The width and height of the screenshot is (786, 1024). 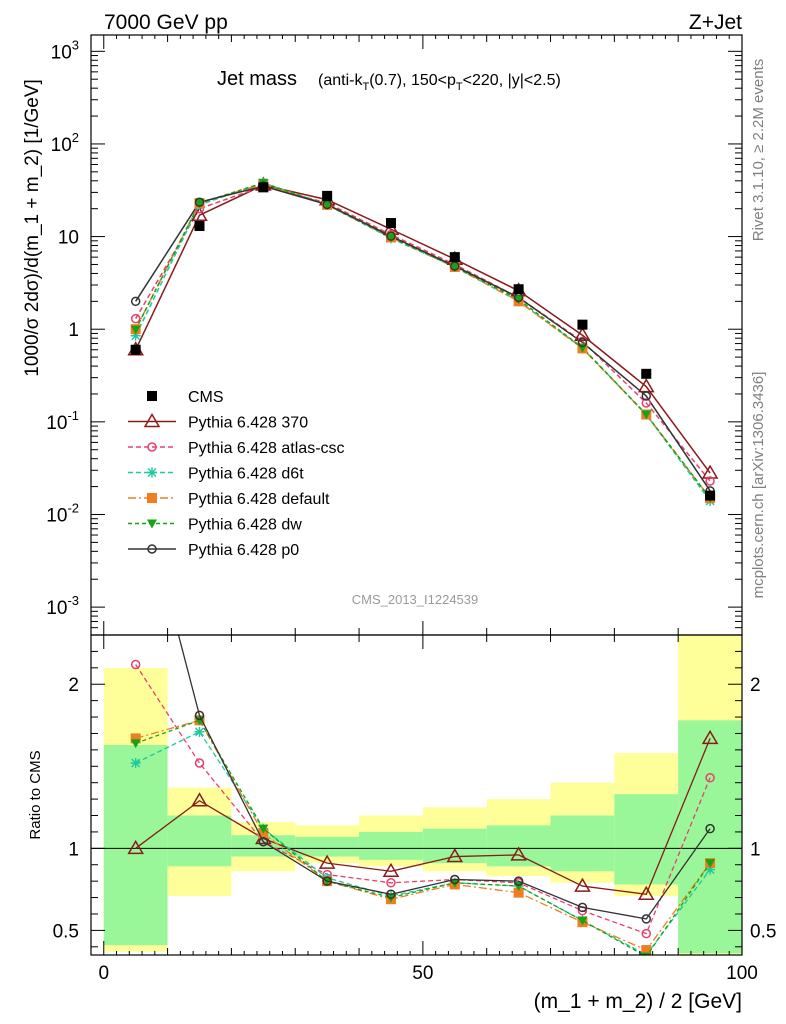 What do you see at coordinates (245, 525) in the screenshot?
I see `legend-label: Pythia 6.428 dw` at bounding box center [245, 525].